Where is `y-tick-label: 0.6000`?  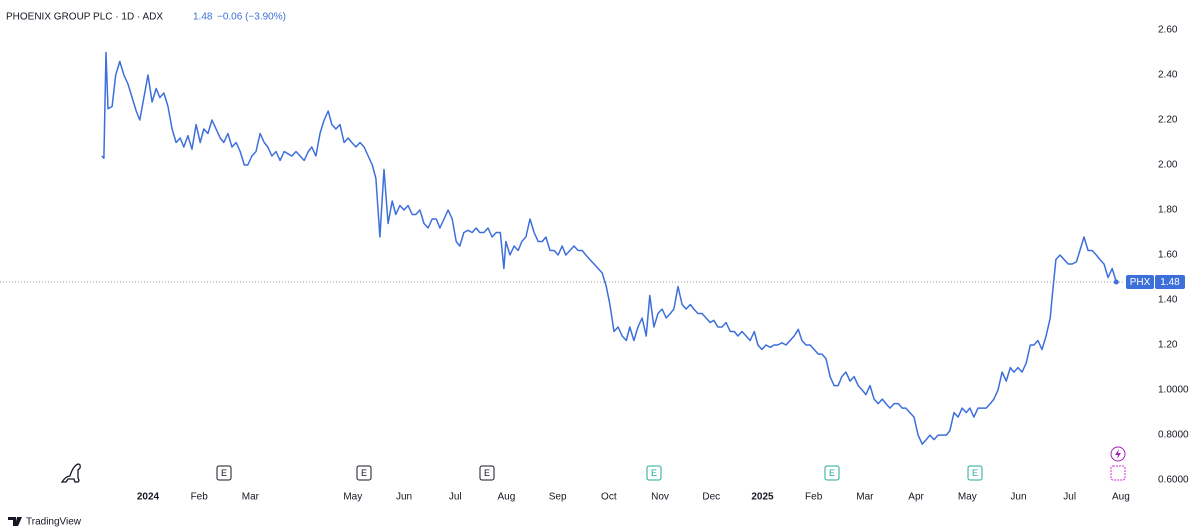
y-tick-label: 0.6000 is located at coordinates (1173, 480).